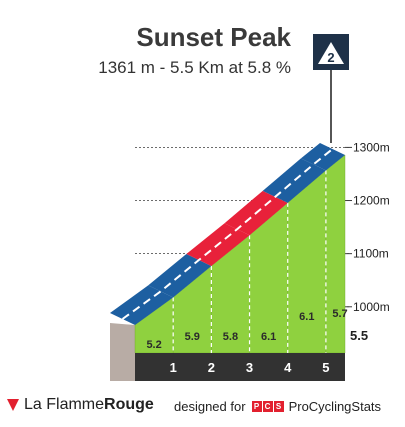 The height and width of the screenshot is (427, 405). I want to click on brand-name-light: La Flamme, so click(64, 404).